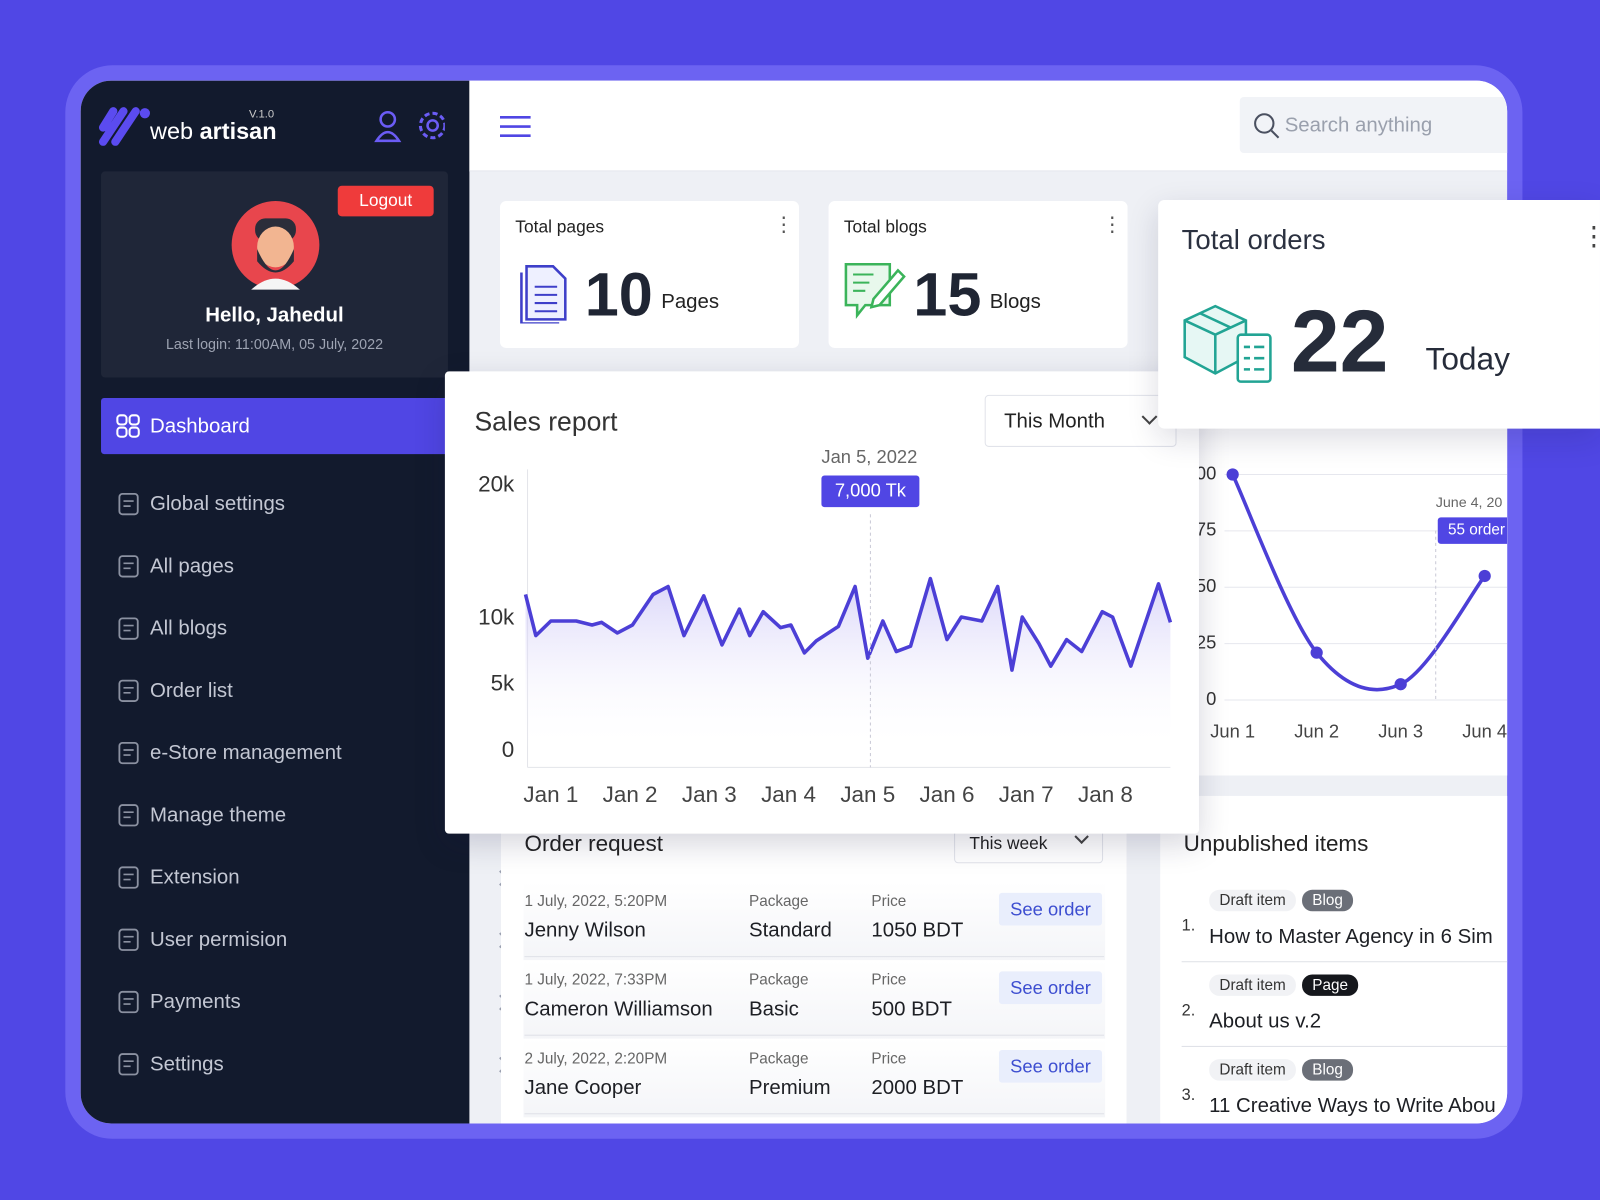  I want to click on logo, so click(124, 126).